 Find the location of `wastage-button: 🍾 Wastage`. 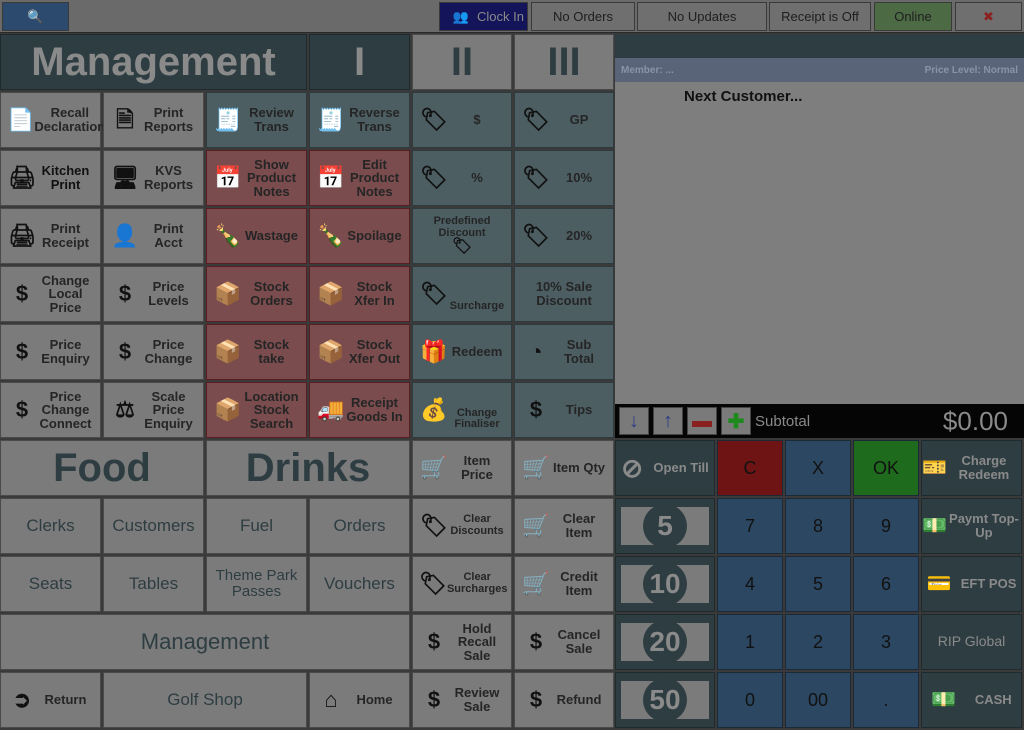

wastage-button: 🍾 Wastage is located at coordinates (256, 236).